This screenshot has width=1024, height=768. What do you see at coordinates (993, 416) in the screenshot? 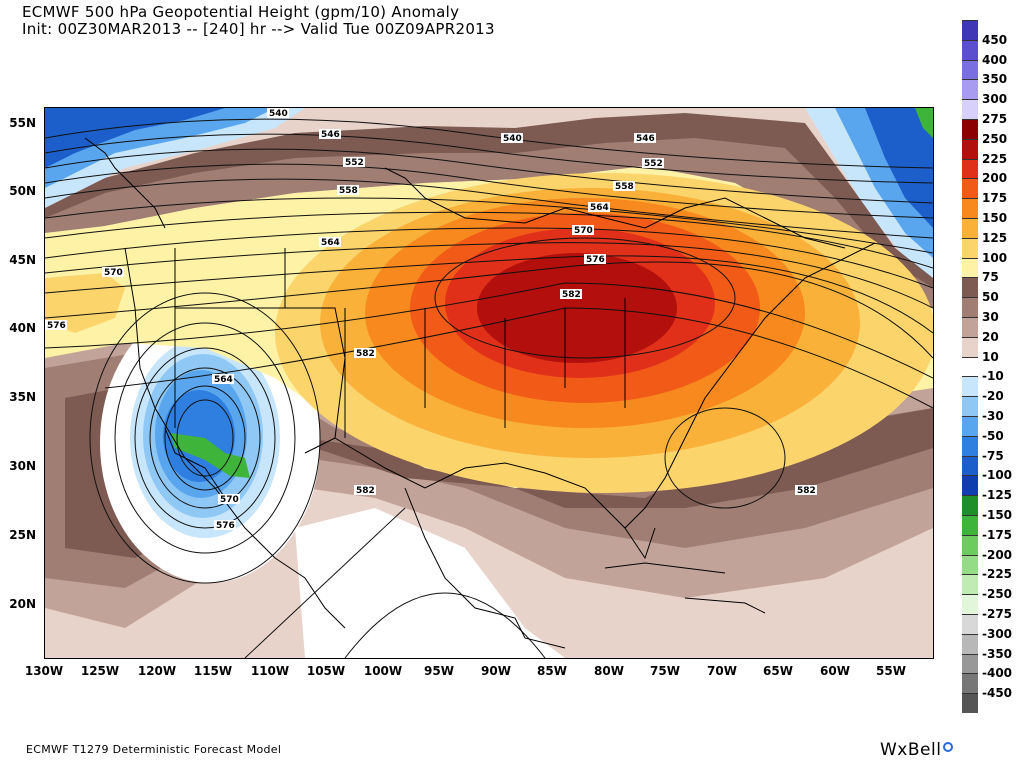
I see `colorbar-label: -30` at bounding box center [993, 416].